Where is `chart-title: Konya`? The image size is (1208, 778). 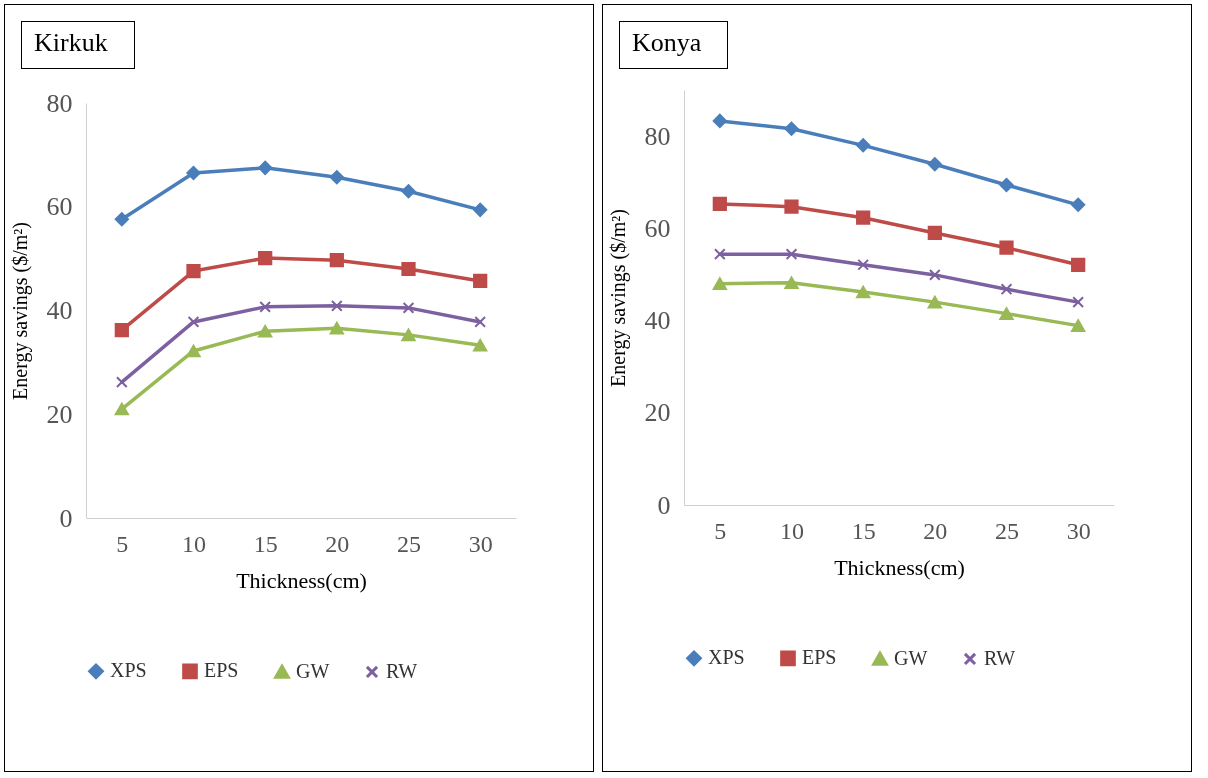 chart-title: Konya is located at coordinates (674, 45).